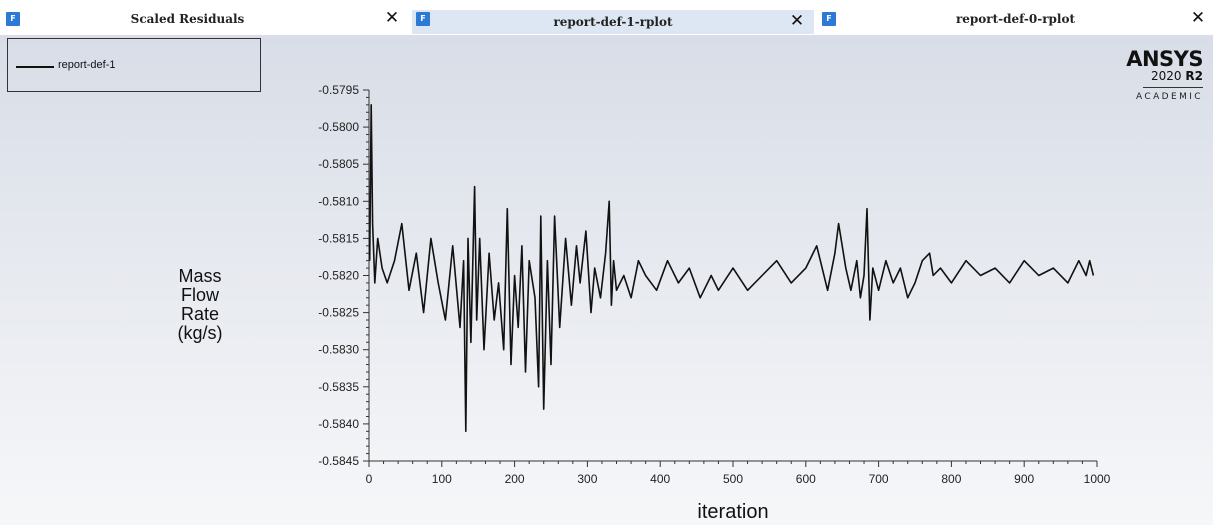  I want to click on tab-scaled-residuals: F Scaled Residuals ✕, so click(204, 17).